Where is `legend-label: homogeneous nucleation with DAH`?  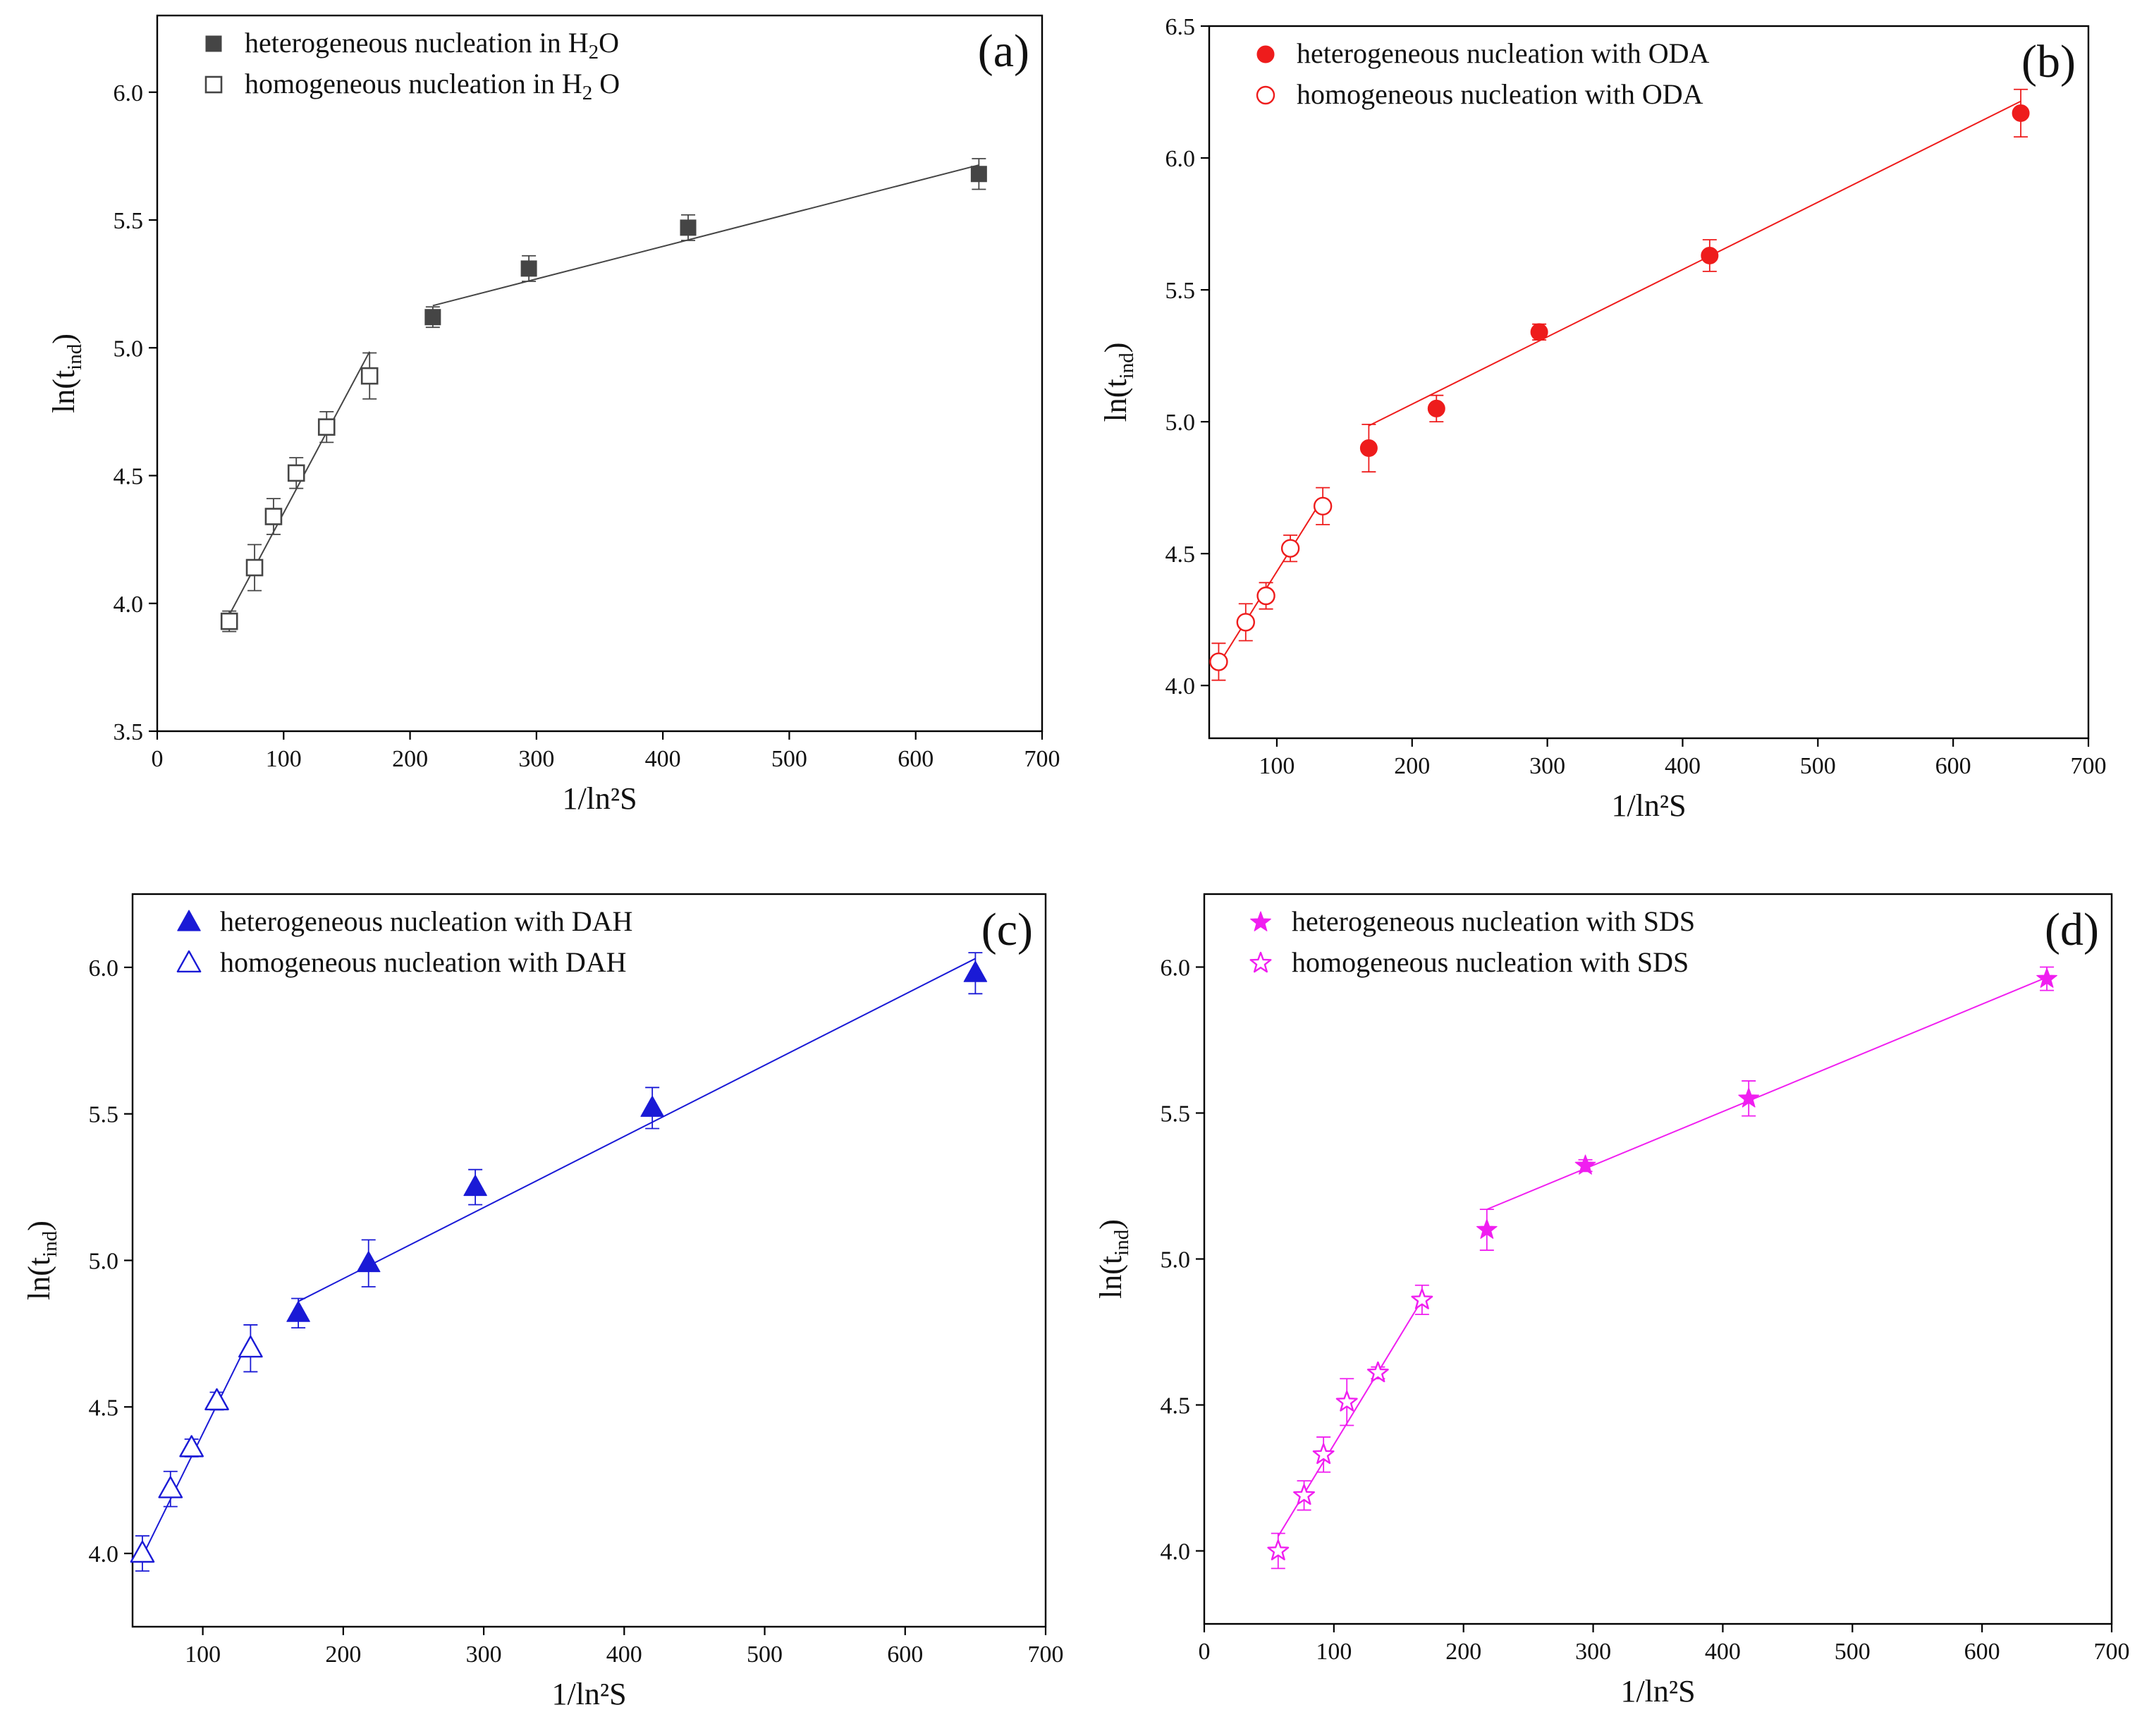
legend-label: homogeneous nucleation with DAH is located at coordinates (423, 962).